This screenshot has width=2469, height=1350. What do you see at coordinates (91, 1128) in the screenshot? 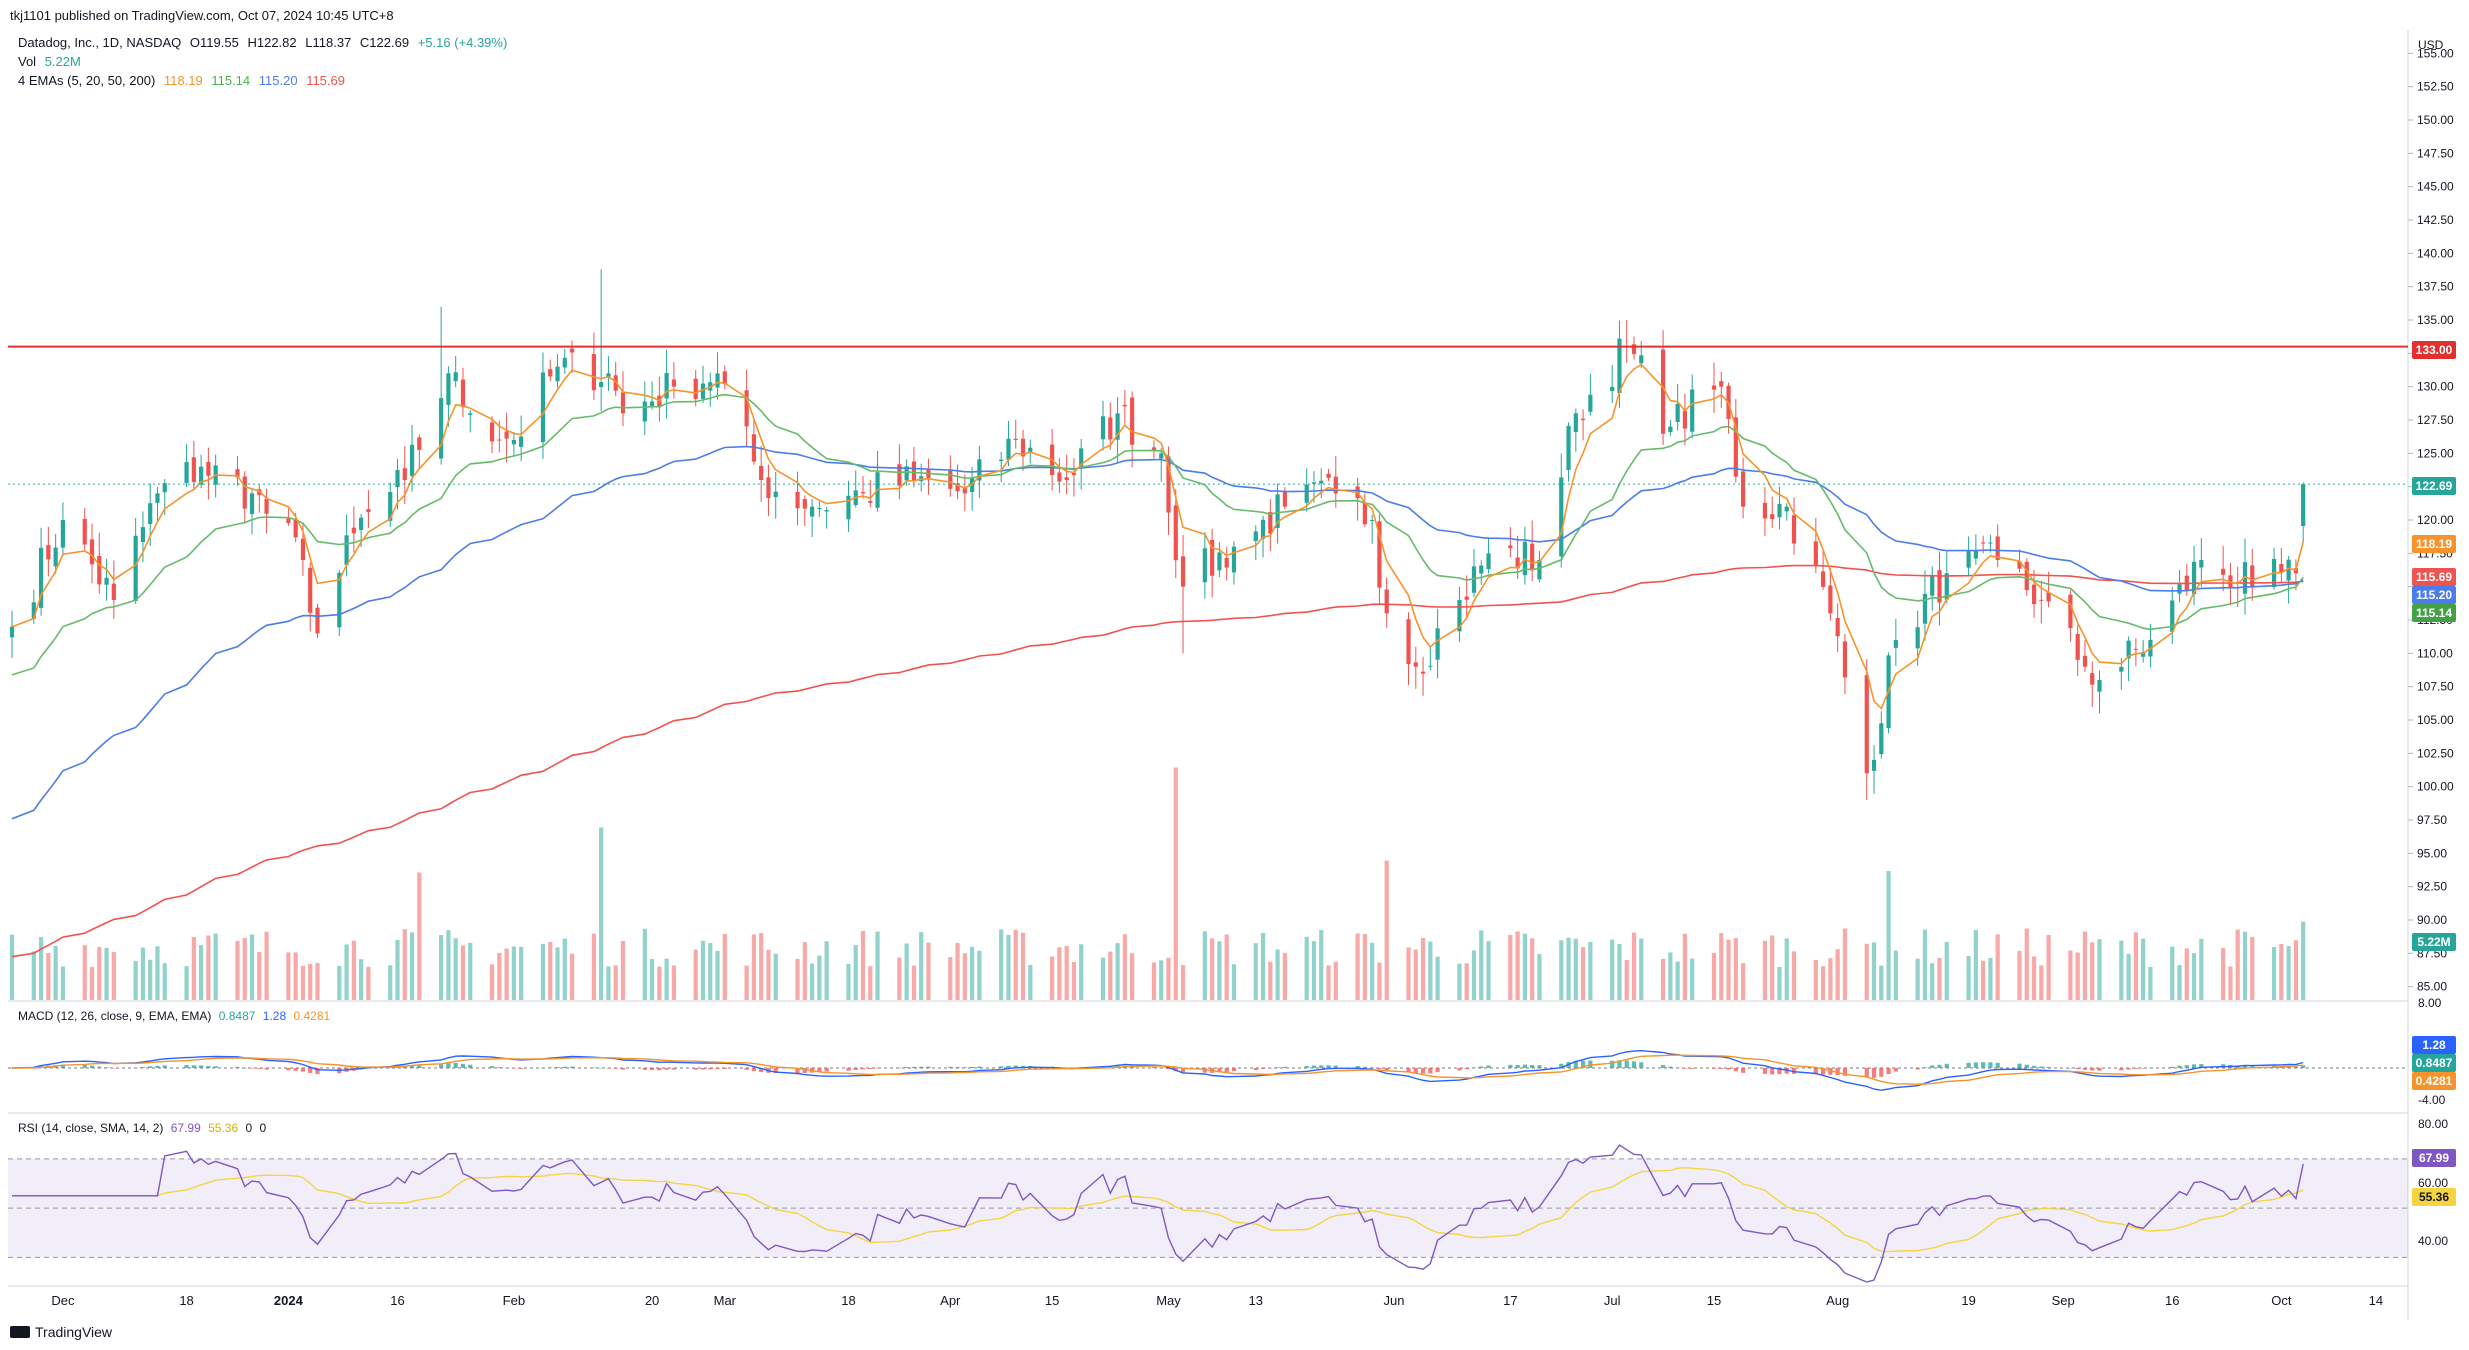
I see `rsi-title: RSI (14, close, SMA, 14, 2)` at bounding box center [91, 1128].